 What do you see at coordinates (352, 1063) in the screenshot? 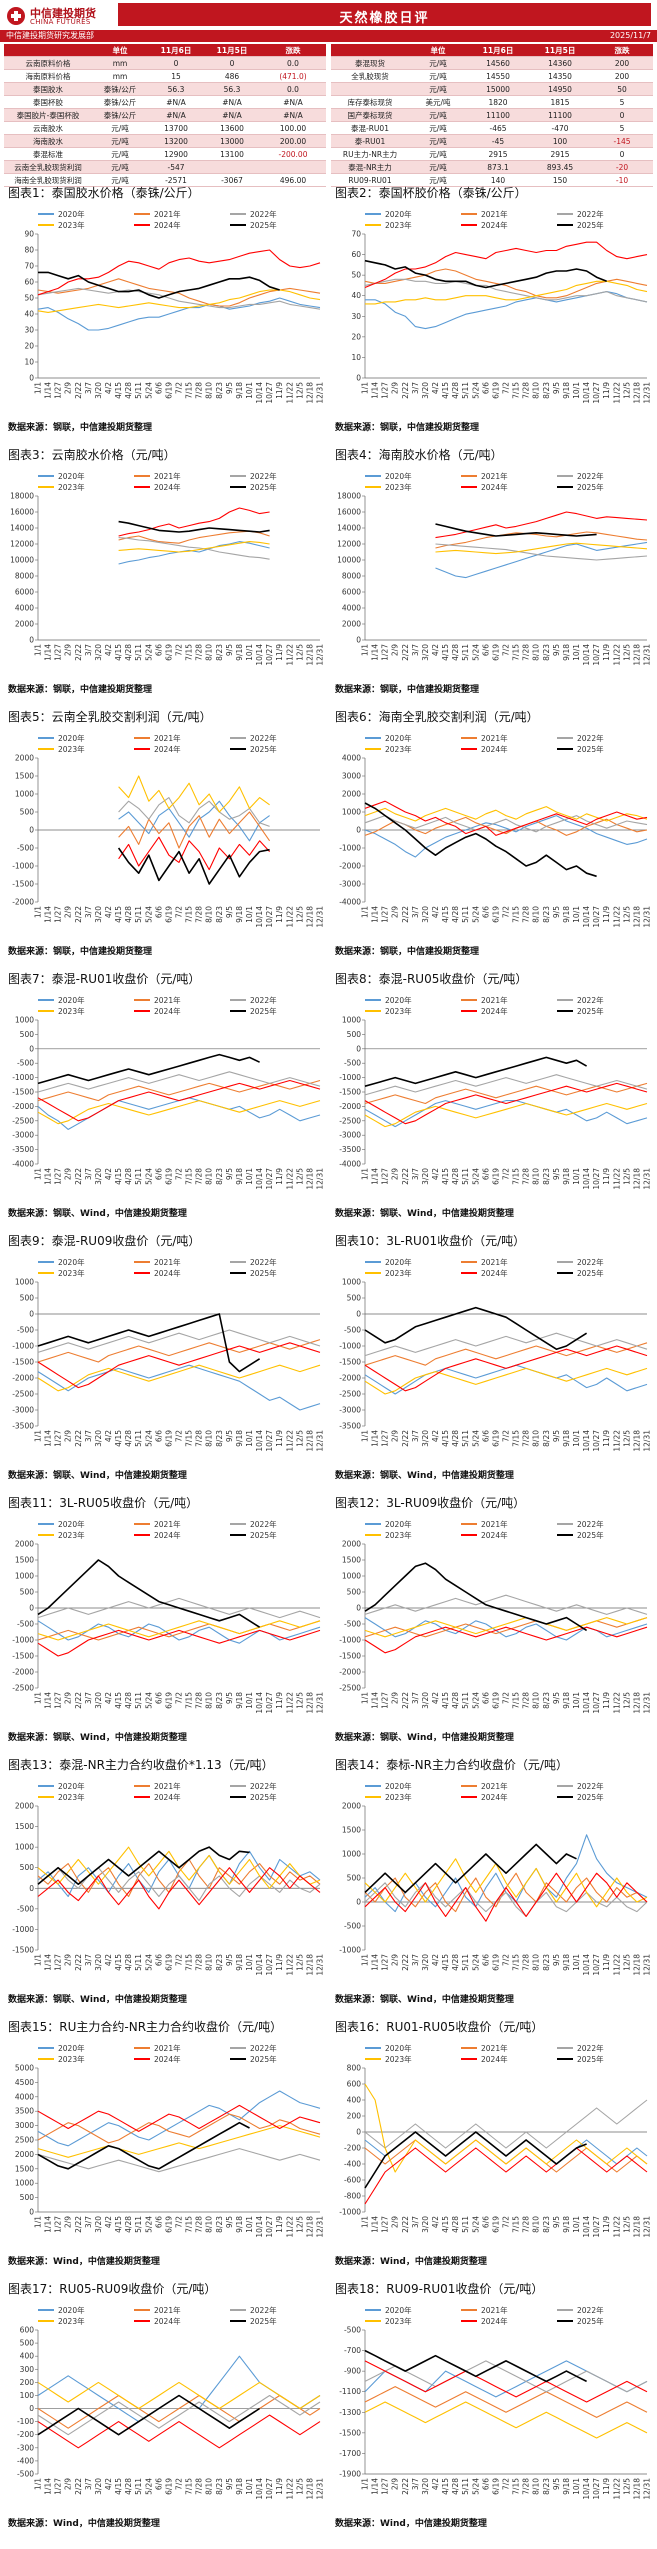
I see `y-tick-label: -500` at bounding box center [352, 1063].